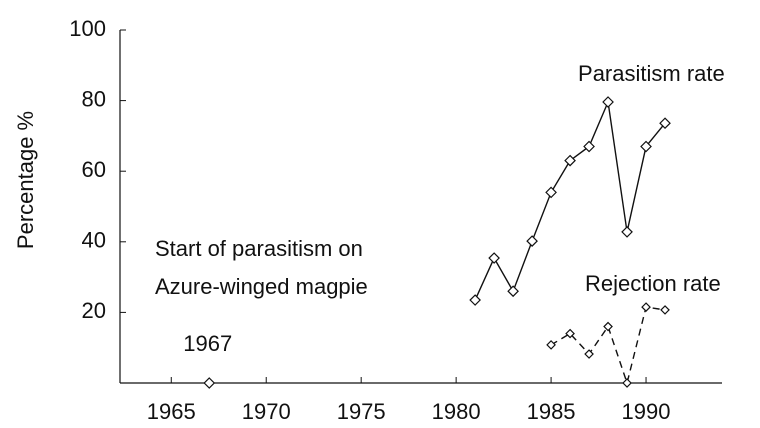  Describe the element at coordinates (646, 411) in the screenshot. I see `x-tick-label: 1990` at that location.